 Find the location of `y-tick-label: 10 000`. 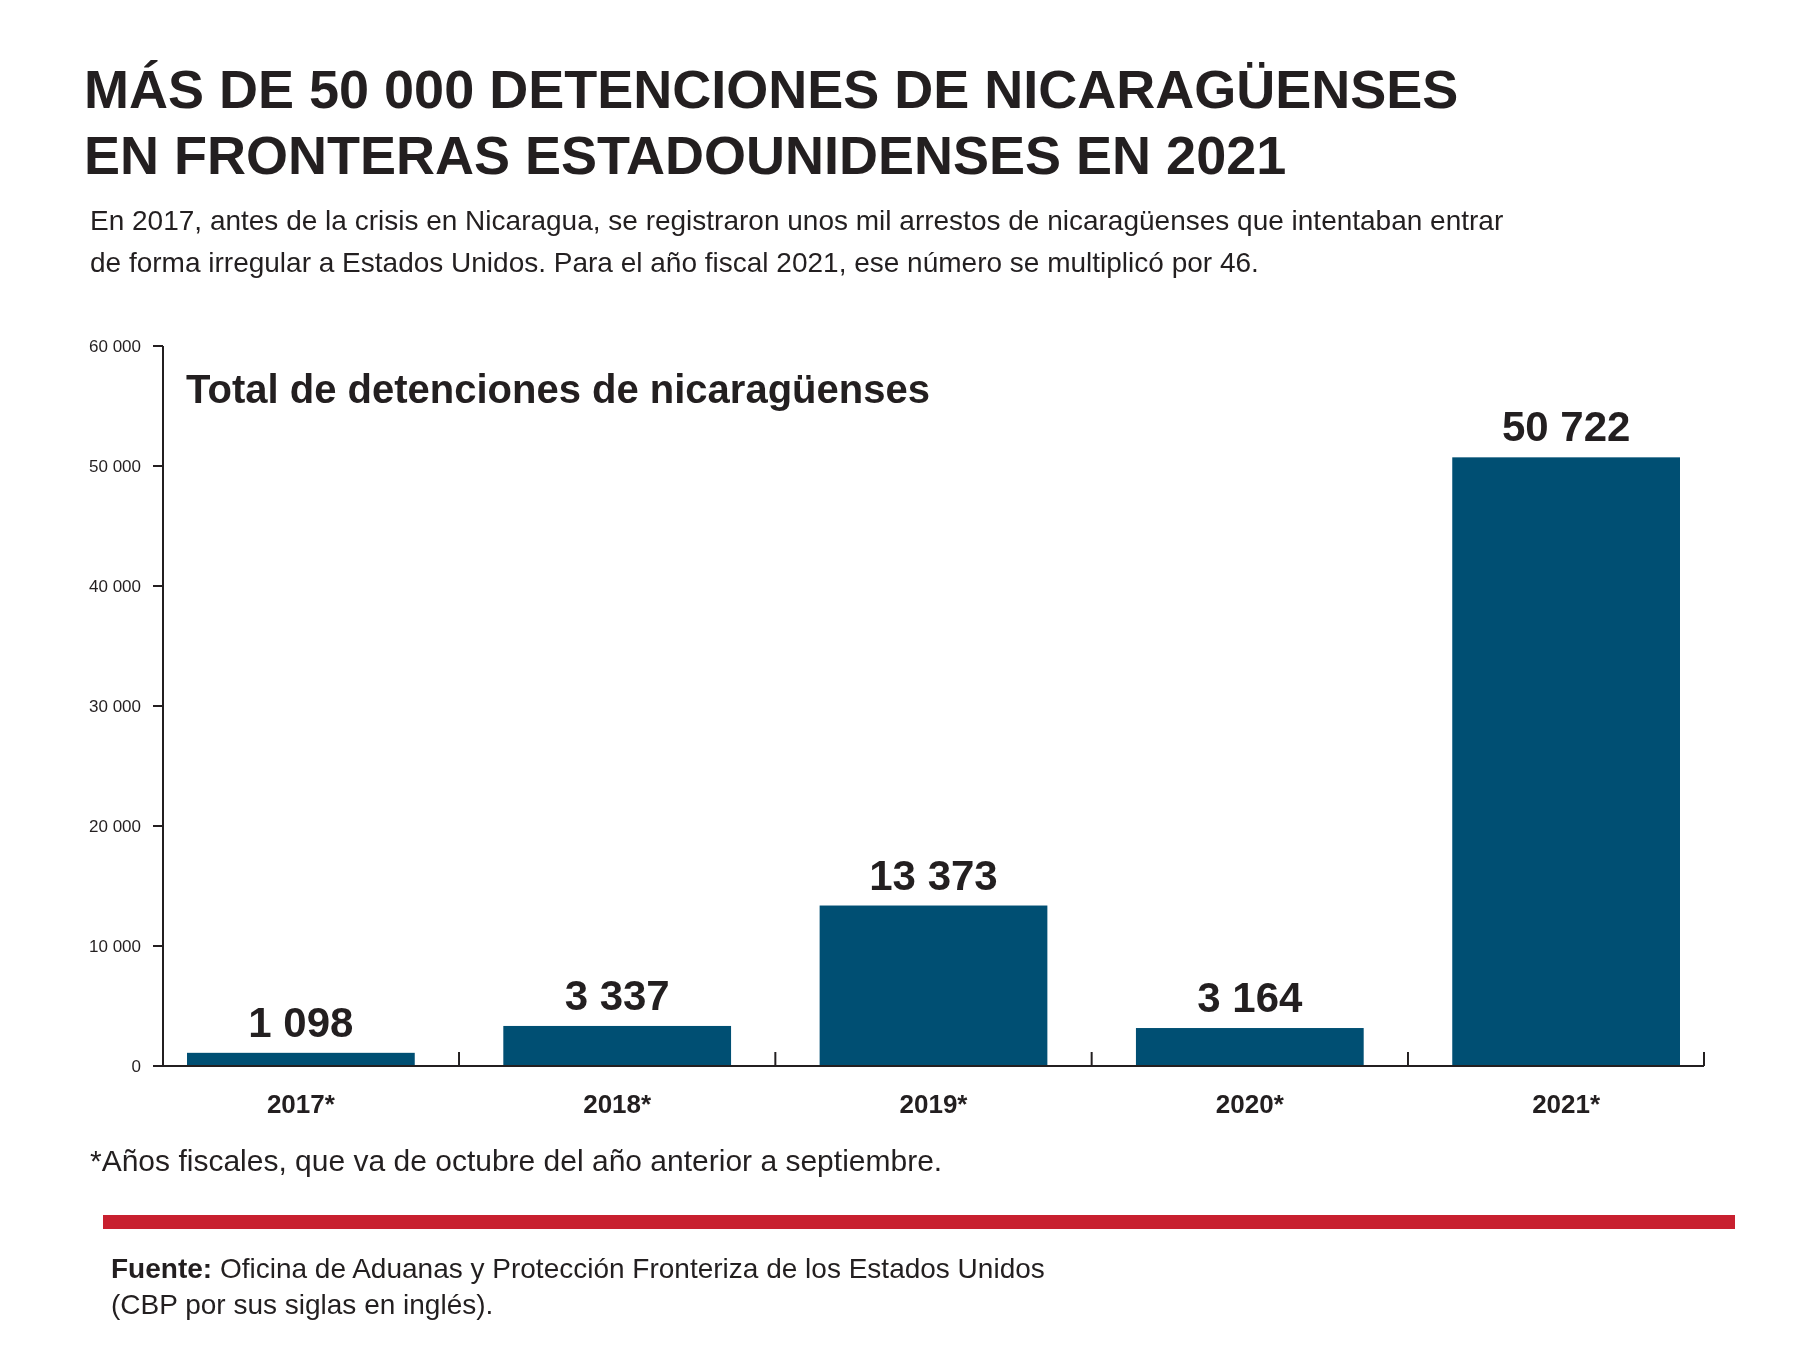

y-tick-label: 10 000 is located at coordinates (115, 946).